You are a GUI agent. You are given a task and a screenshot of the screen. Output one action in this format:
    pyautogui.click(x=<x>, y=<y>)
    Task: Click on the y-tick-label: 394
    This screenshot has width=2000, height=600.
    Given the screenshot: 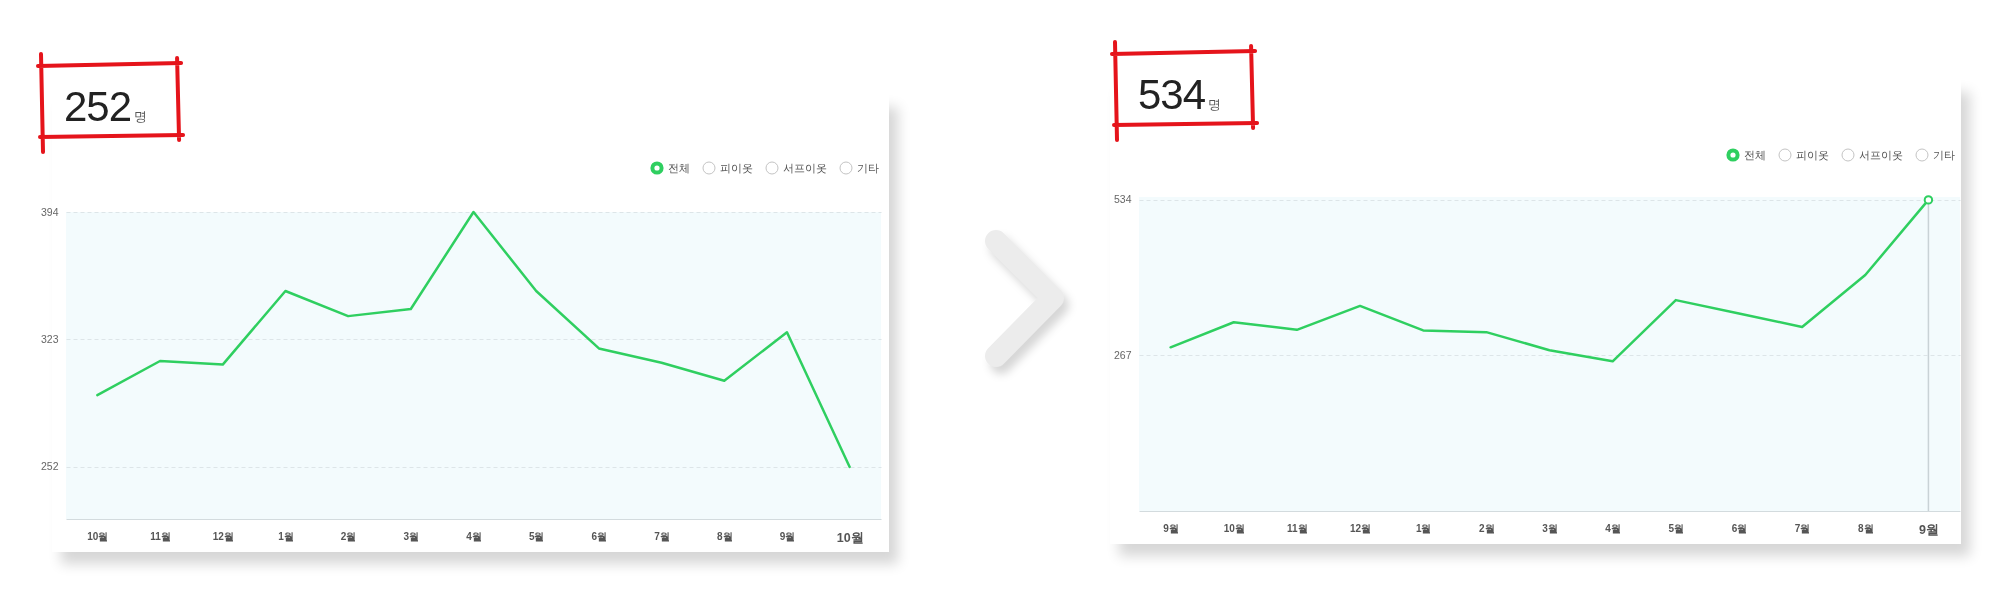 What is the action you would take?
    pyautogui.click(x=49, y=211)
    